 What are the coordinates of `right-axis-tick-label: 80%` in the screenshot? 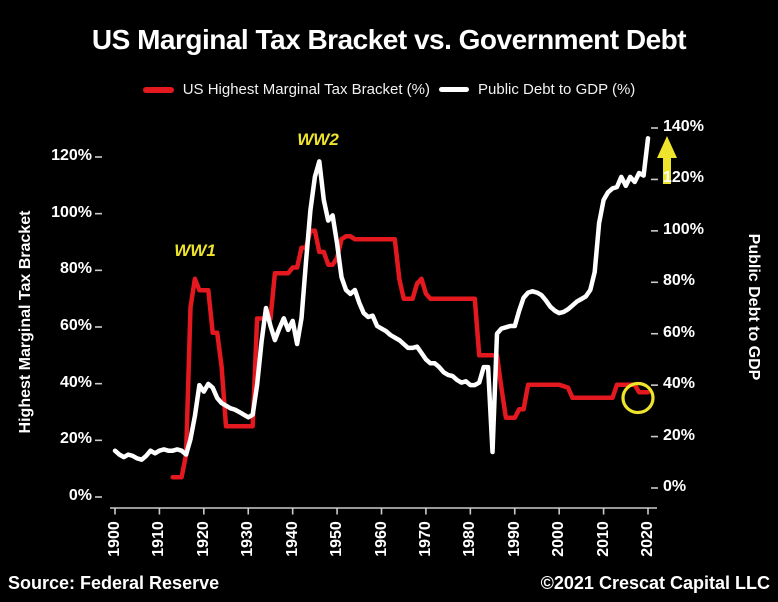 It's located at (679, 280).